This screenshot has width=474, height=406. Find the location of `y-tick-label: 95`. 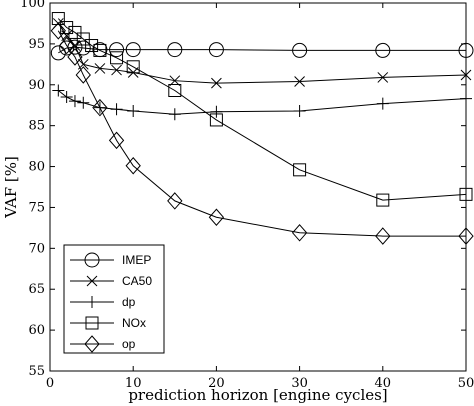

y-tick-label: 95 is located at coordinates (36, 44).